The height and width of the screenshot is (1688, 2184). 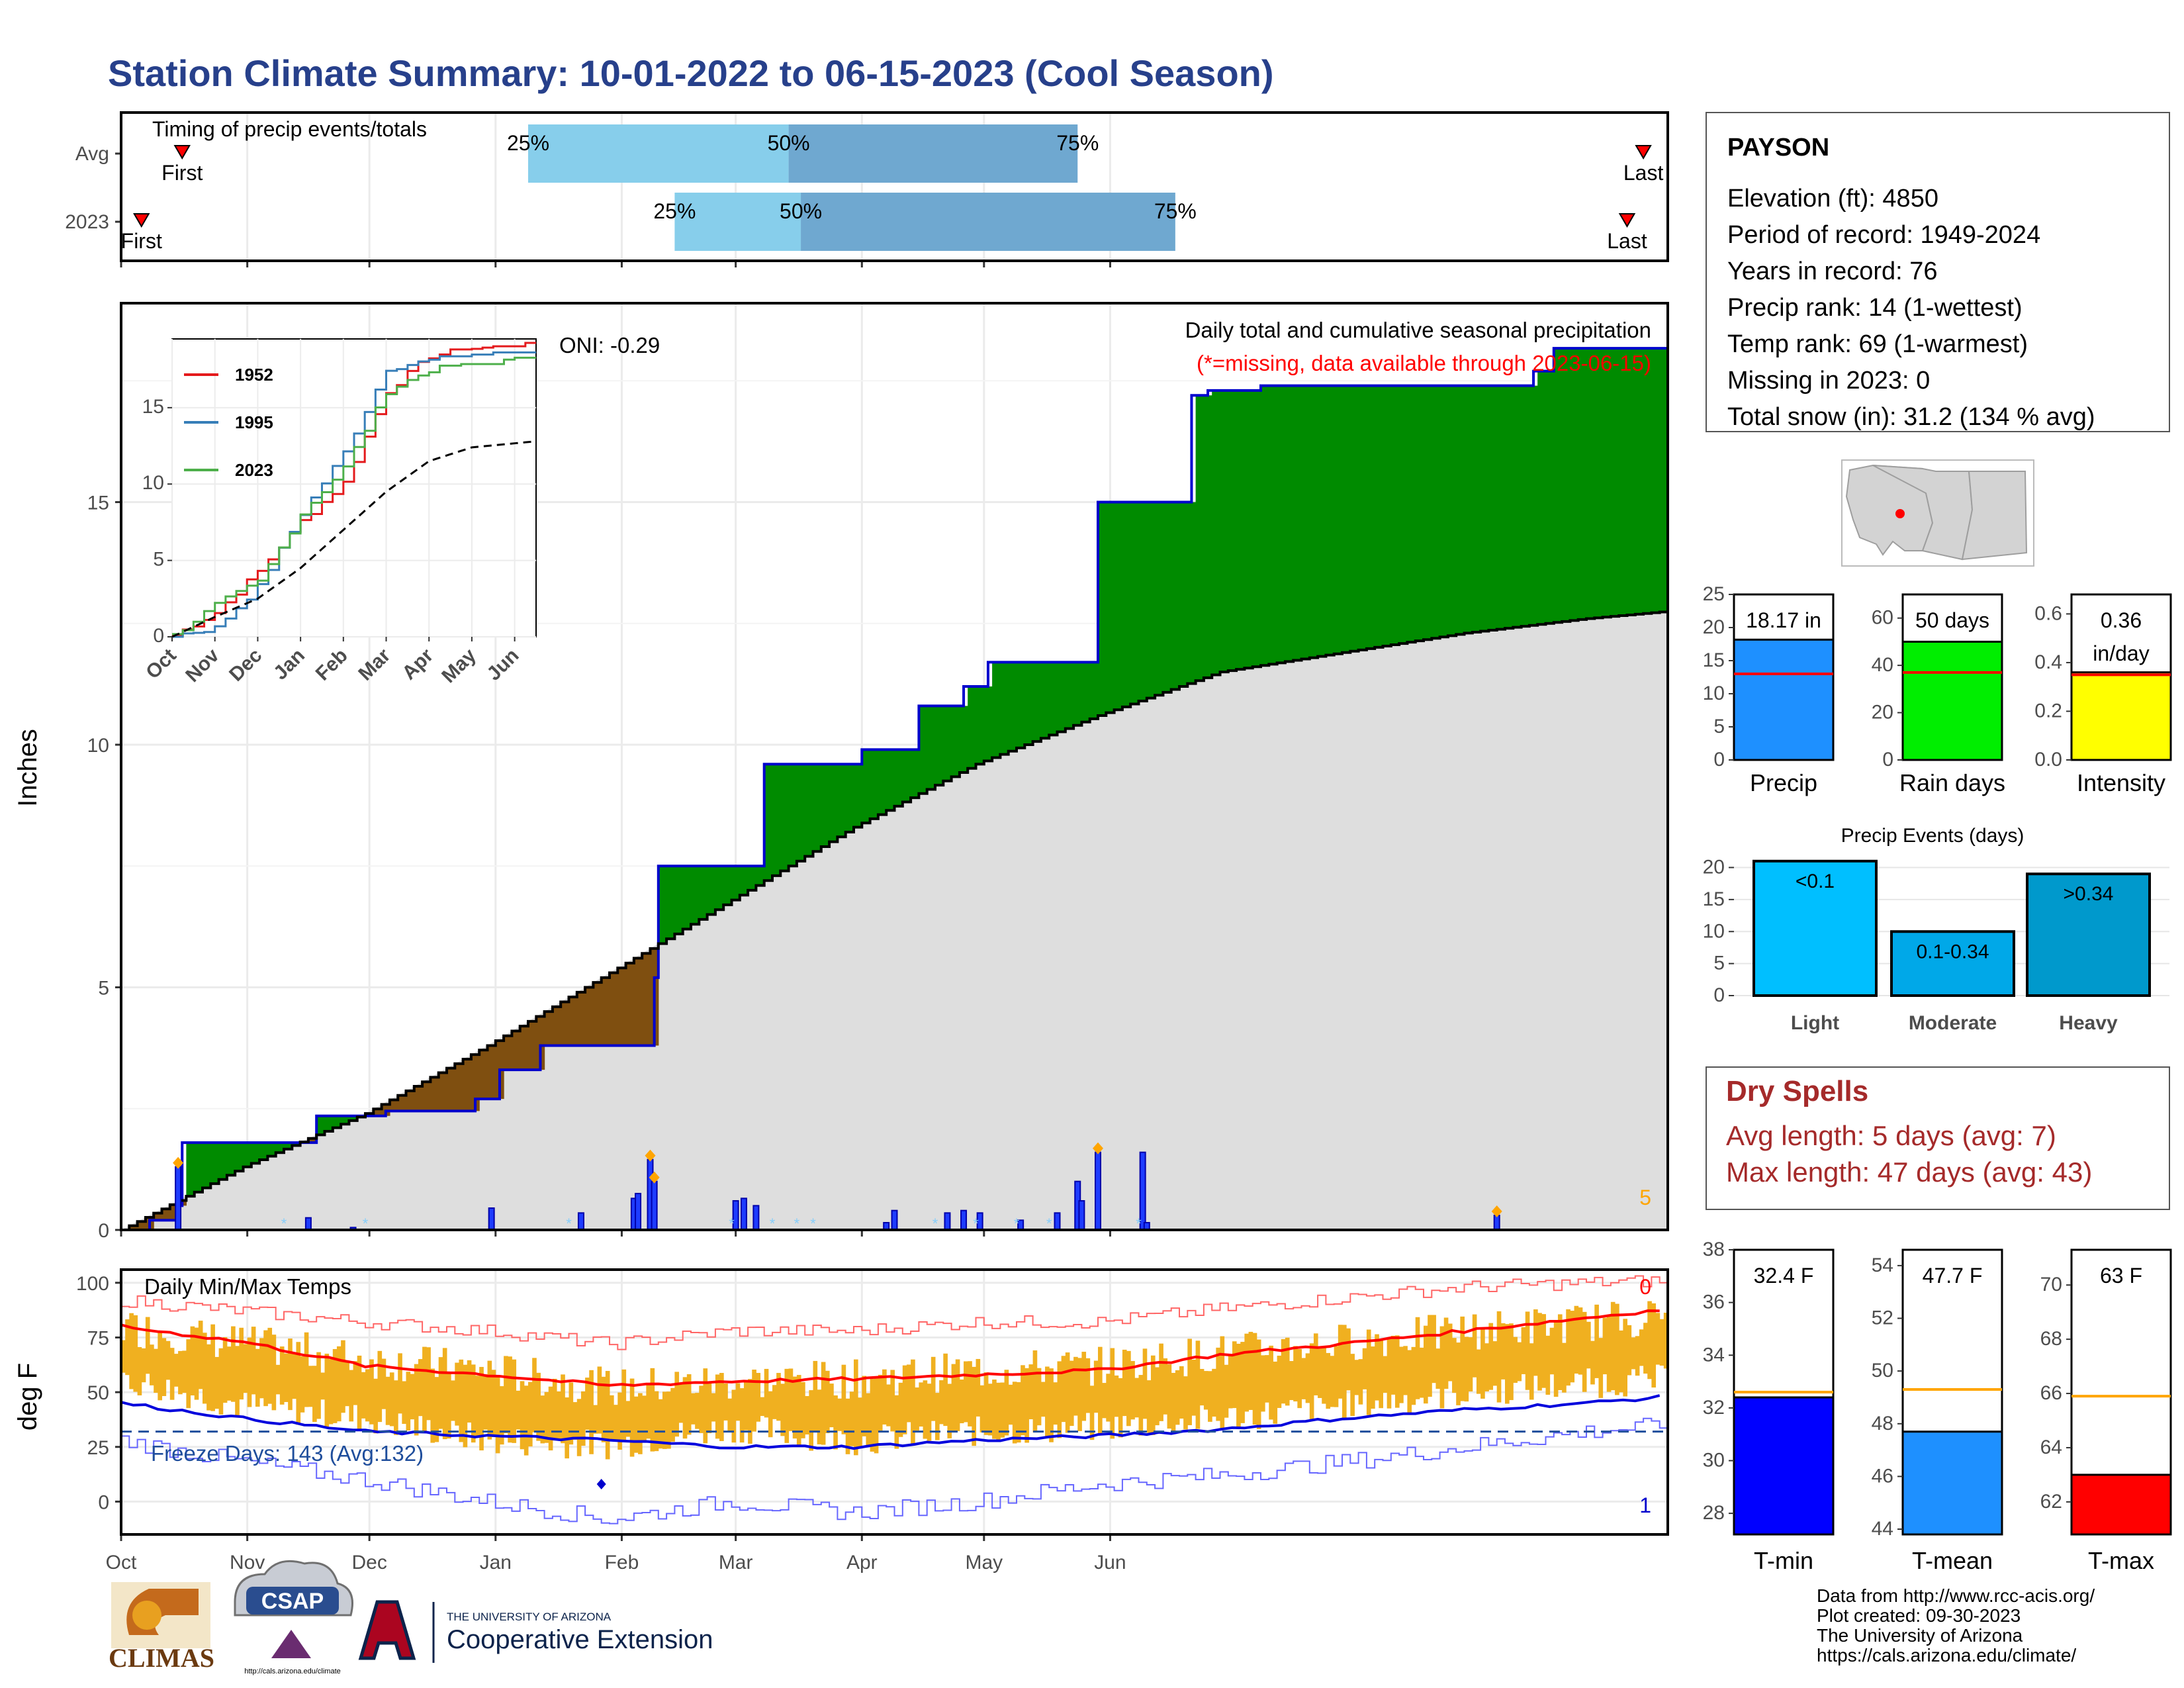 I want to click on month-axis-label: Dec, so click(x=369, y=1562).